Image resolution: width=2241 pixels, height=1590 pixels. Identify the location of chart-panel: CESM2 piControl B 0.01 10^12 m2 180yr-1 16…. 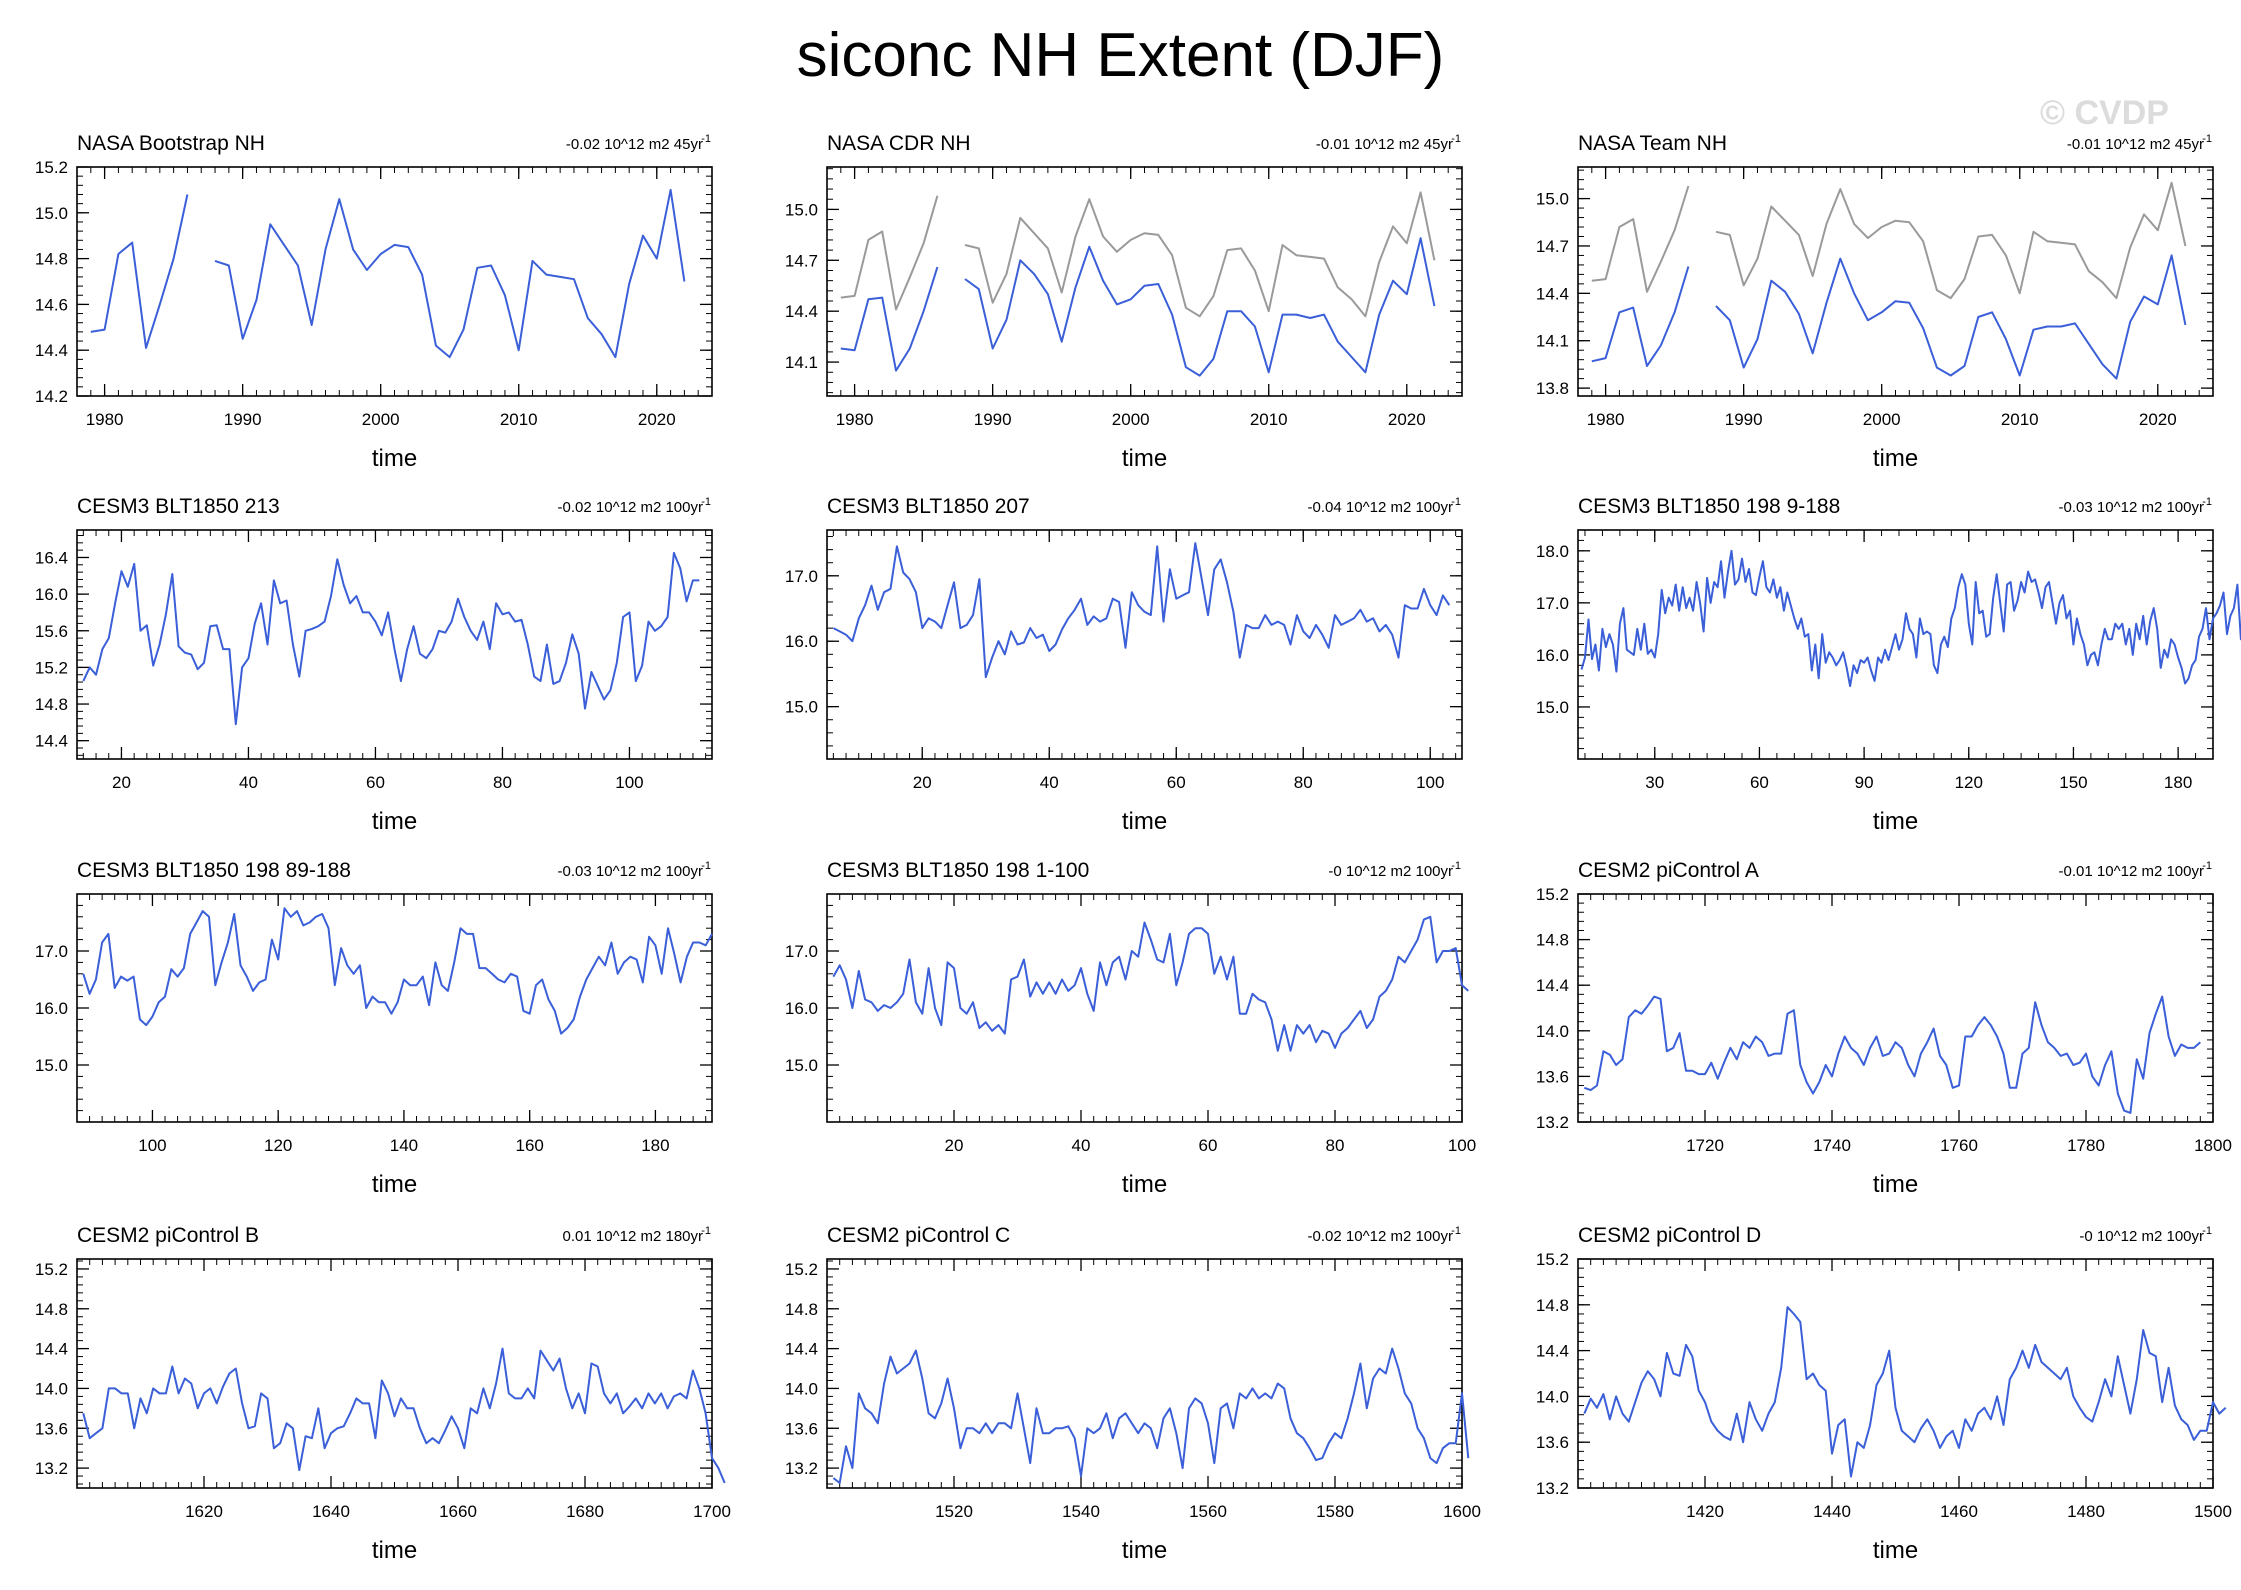
(383, 1394).